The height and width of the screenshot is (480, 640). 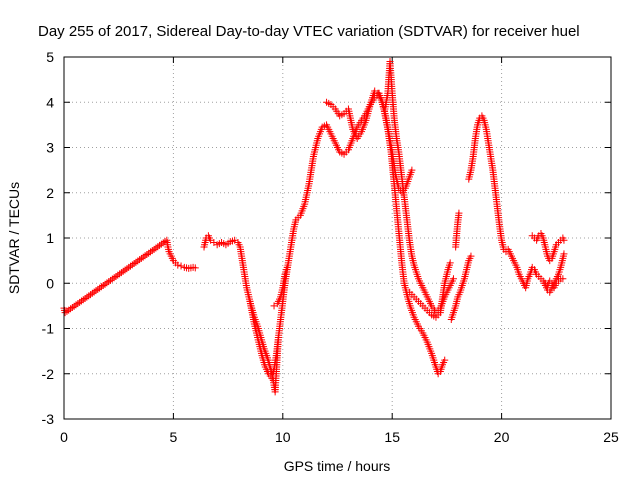 What do you see at coordinates (50, 193) in the screenshot?
I see `y-tick-label: 2` at bounding box center [50, 193].